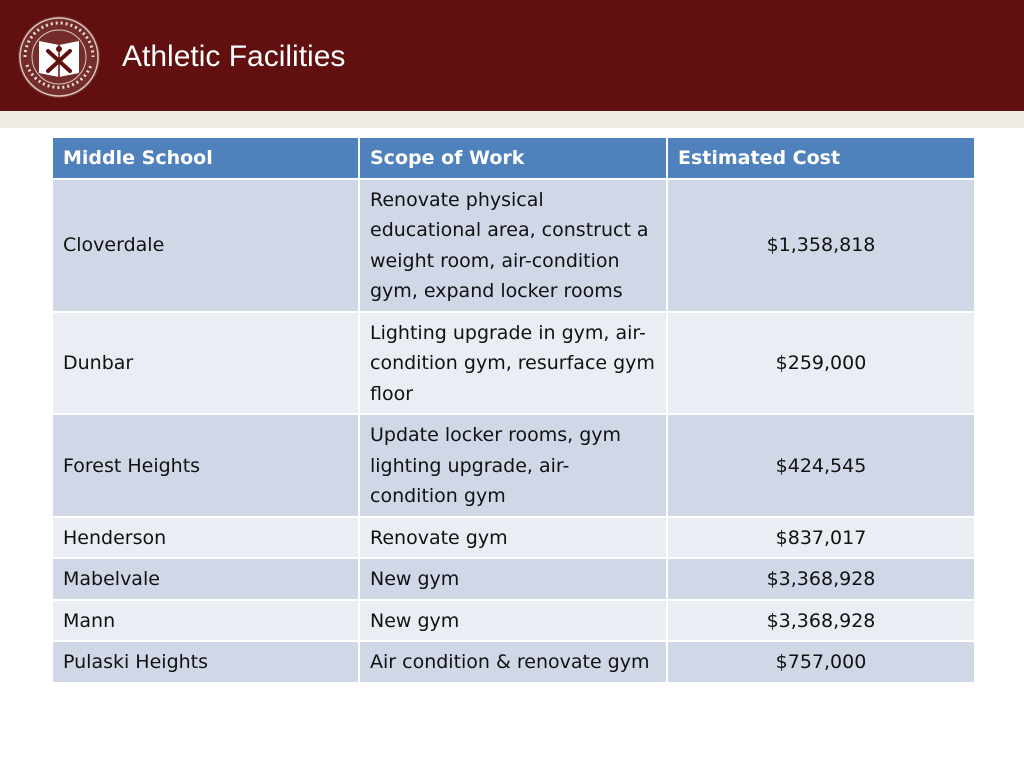 The image size is (1024, 768). Describe the element at coordinates (205, 362) in the screenshot. I see `school-cell: Dunbar` at that location.